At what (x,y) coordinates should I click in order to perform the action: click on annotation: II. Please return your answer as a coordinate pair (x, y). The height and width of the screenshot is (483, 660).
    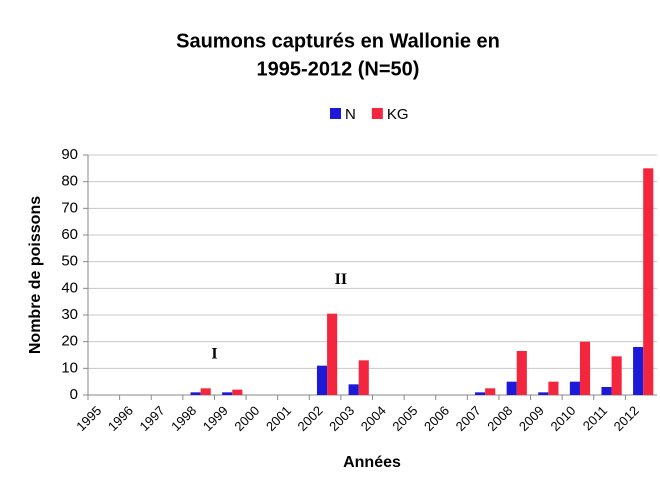
    Looking at the image, I should click on (341, 279).